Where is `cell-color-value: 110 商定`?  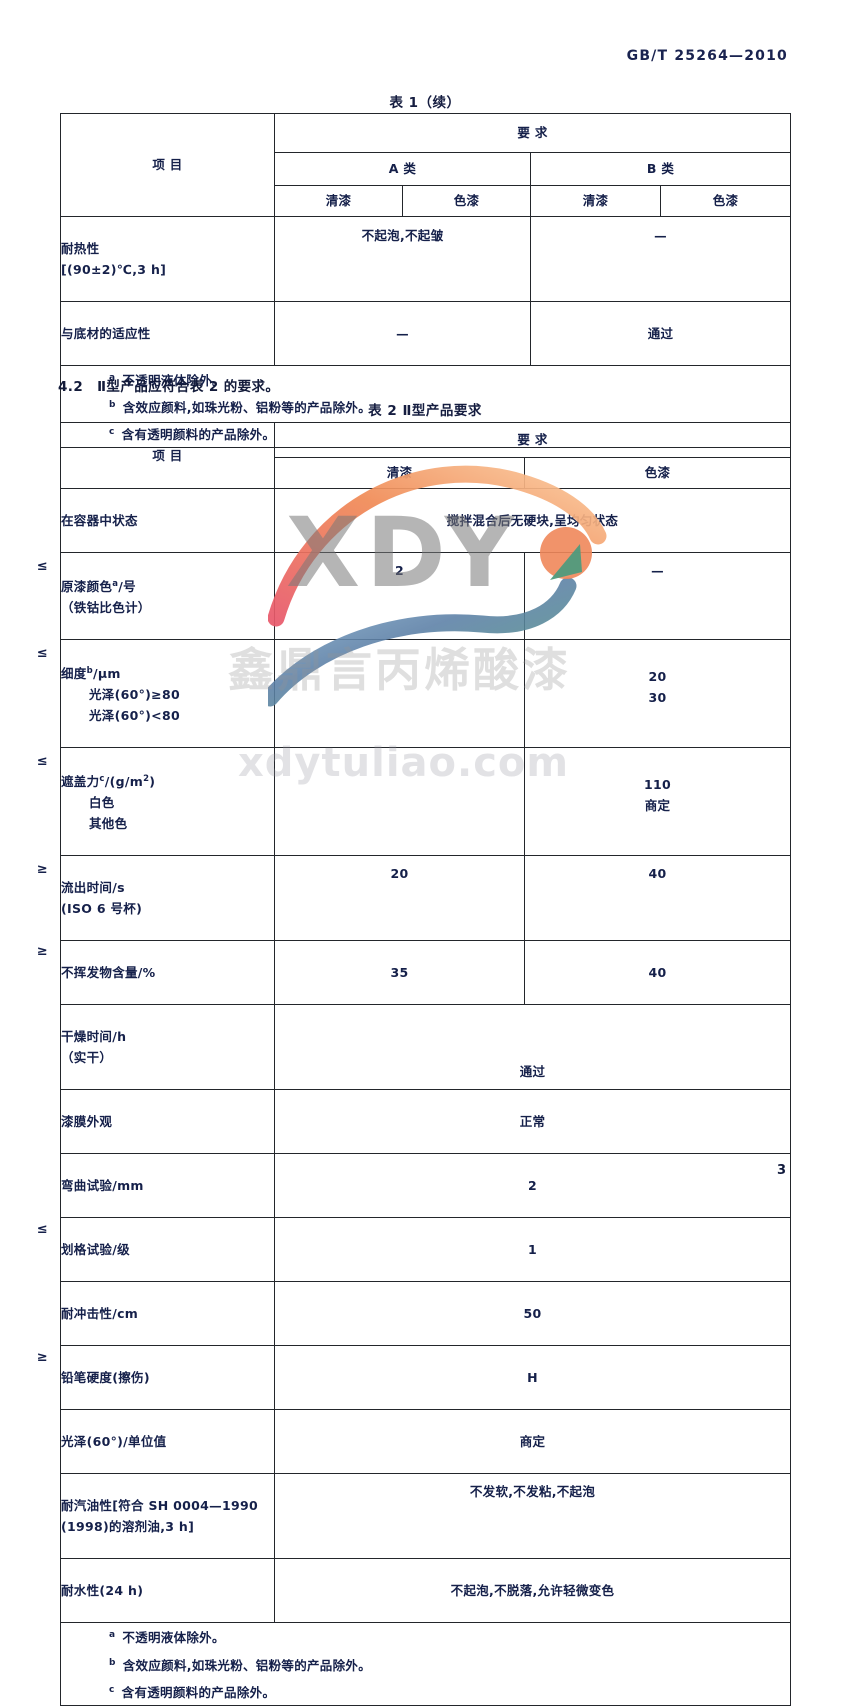
cell-color-value: 110 商定 is located at coordinates (657, 802).